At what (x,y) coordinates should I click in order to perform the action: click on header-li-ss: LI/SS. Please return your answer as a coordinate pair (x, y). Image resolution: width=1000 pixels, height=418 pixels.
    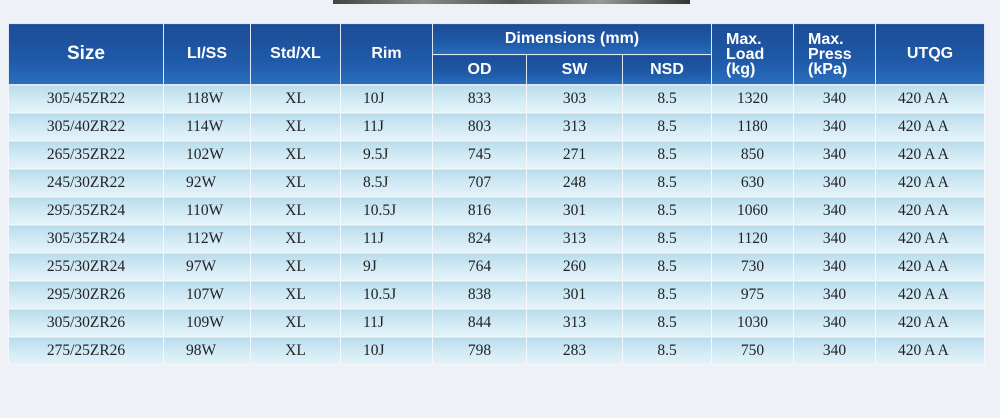
    Looking at the image, I should click on (207, 54).